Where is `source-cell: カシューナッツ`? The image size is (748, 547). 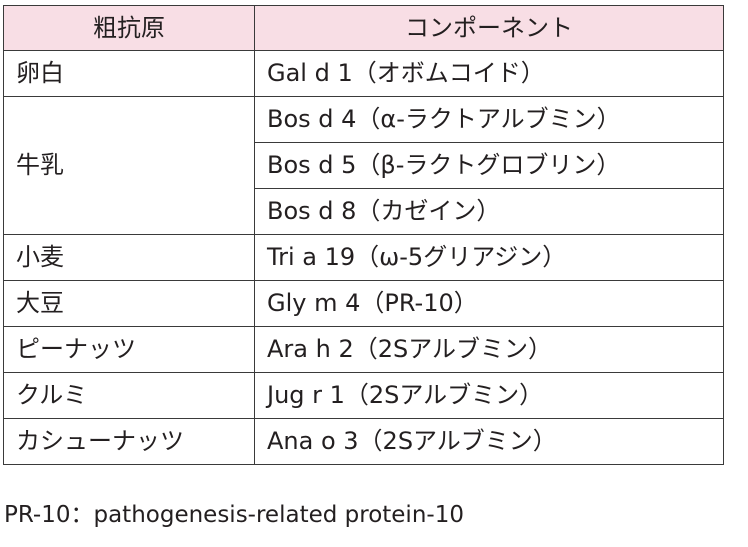 source-cell: カシューナッツ is located at coordinates (129, 441).